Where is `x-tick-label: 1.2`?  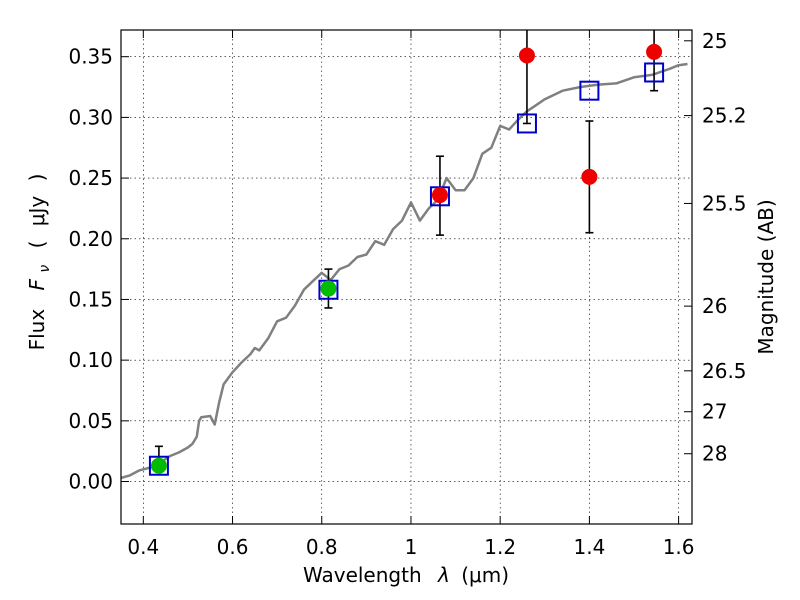
x-tick-label: 1.2 is located at coordinates (500, 547).